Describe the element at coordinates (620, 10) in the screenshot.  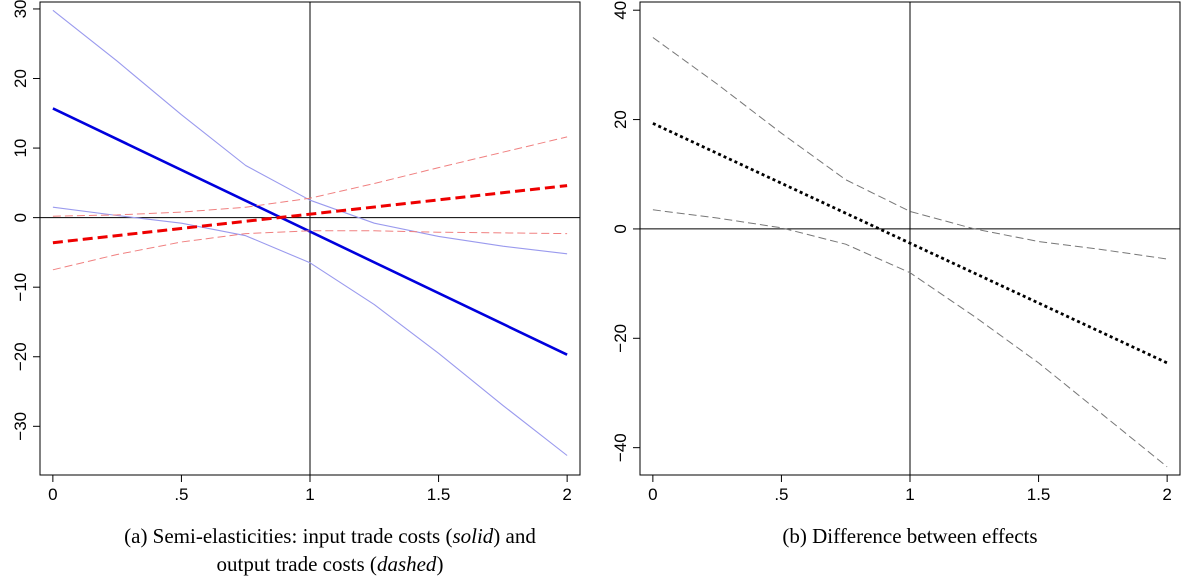
I see `y-tick-label: 40` at that location.